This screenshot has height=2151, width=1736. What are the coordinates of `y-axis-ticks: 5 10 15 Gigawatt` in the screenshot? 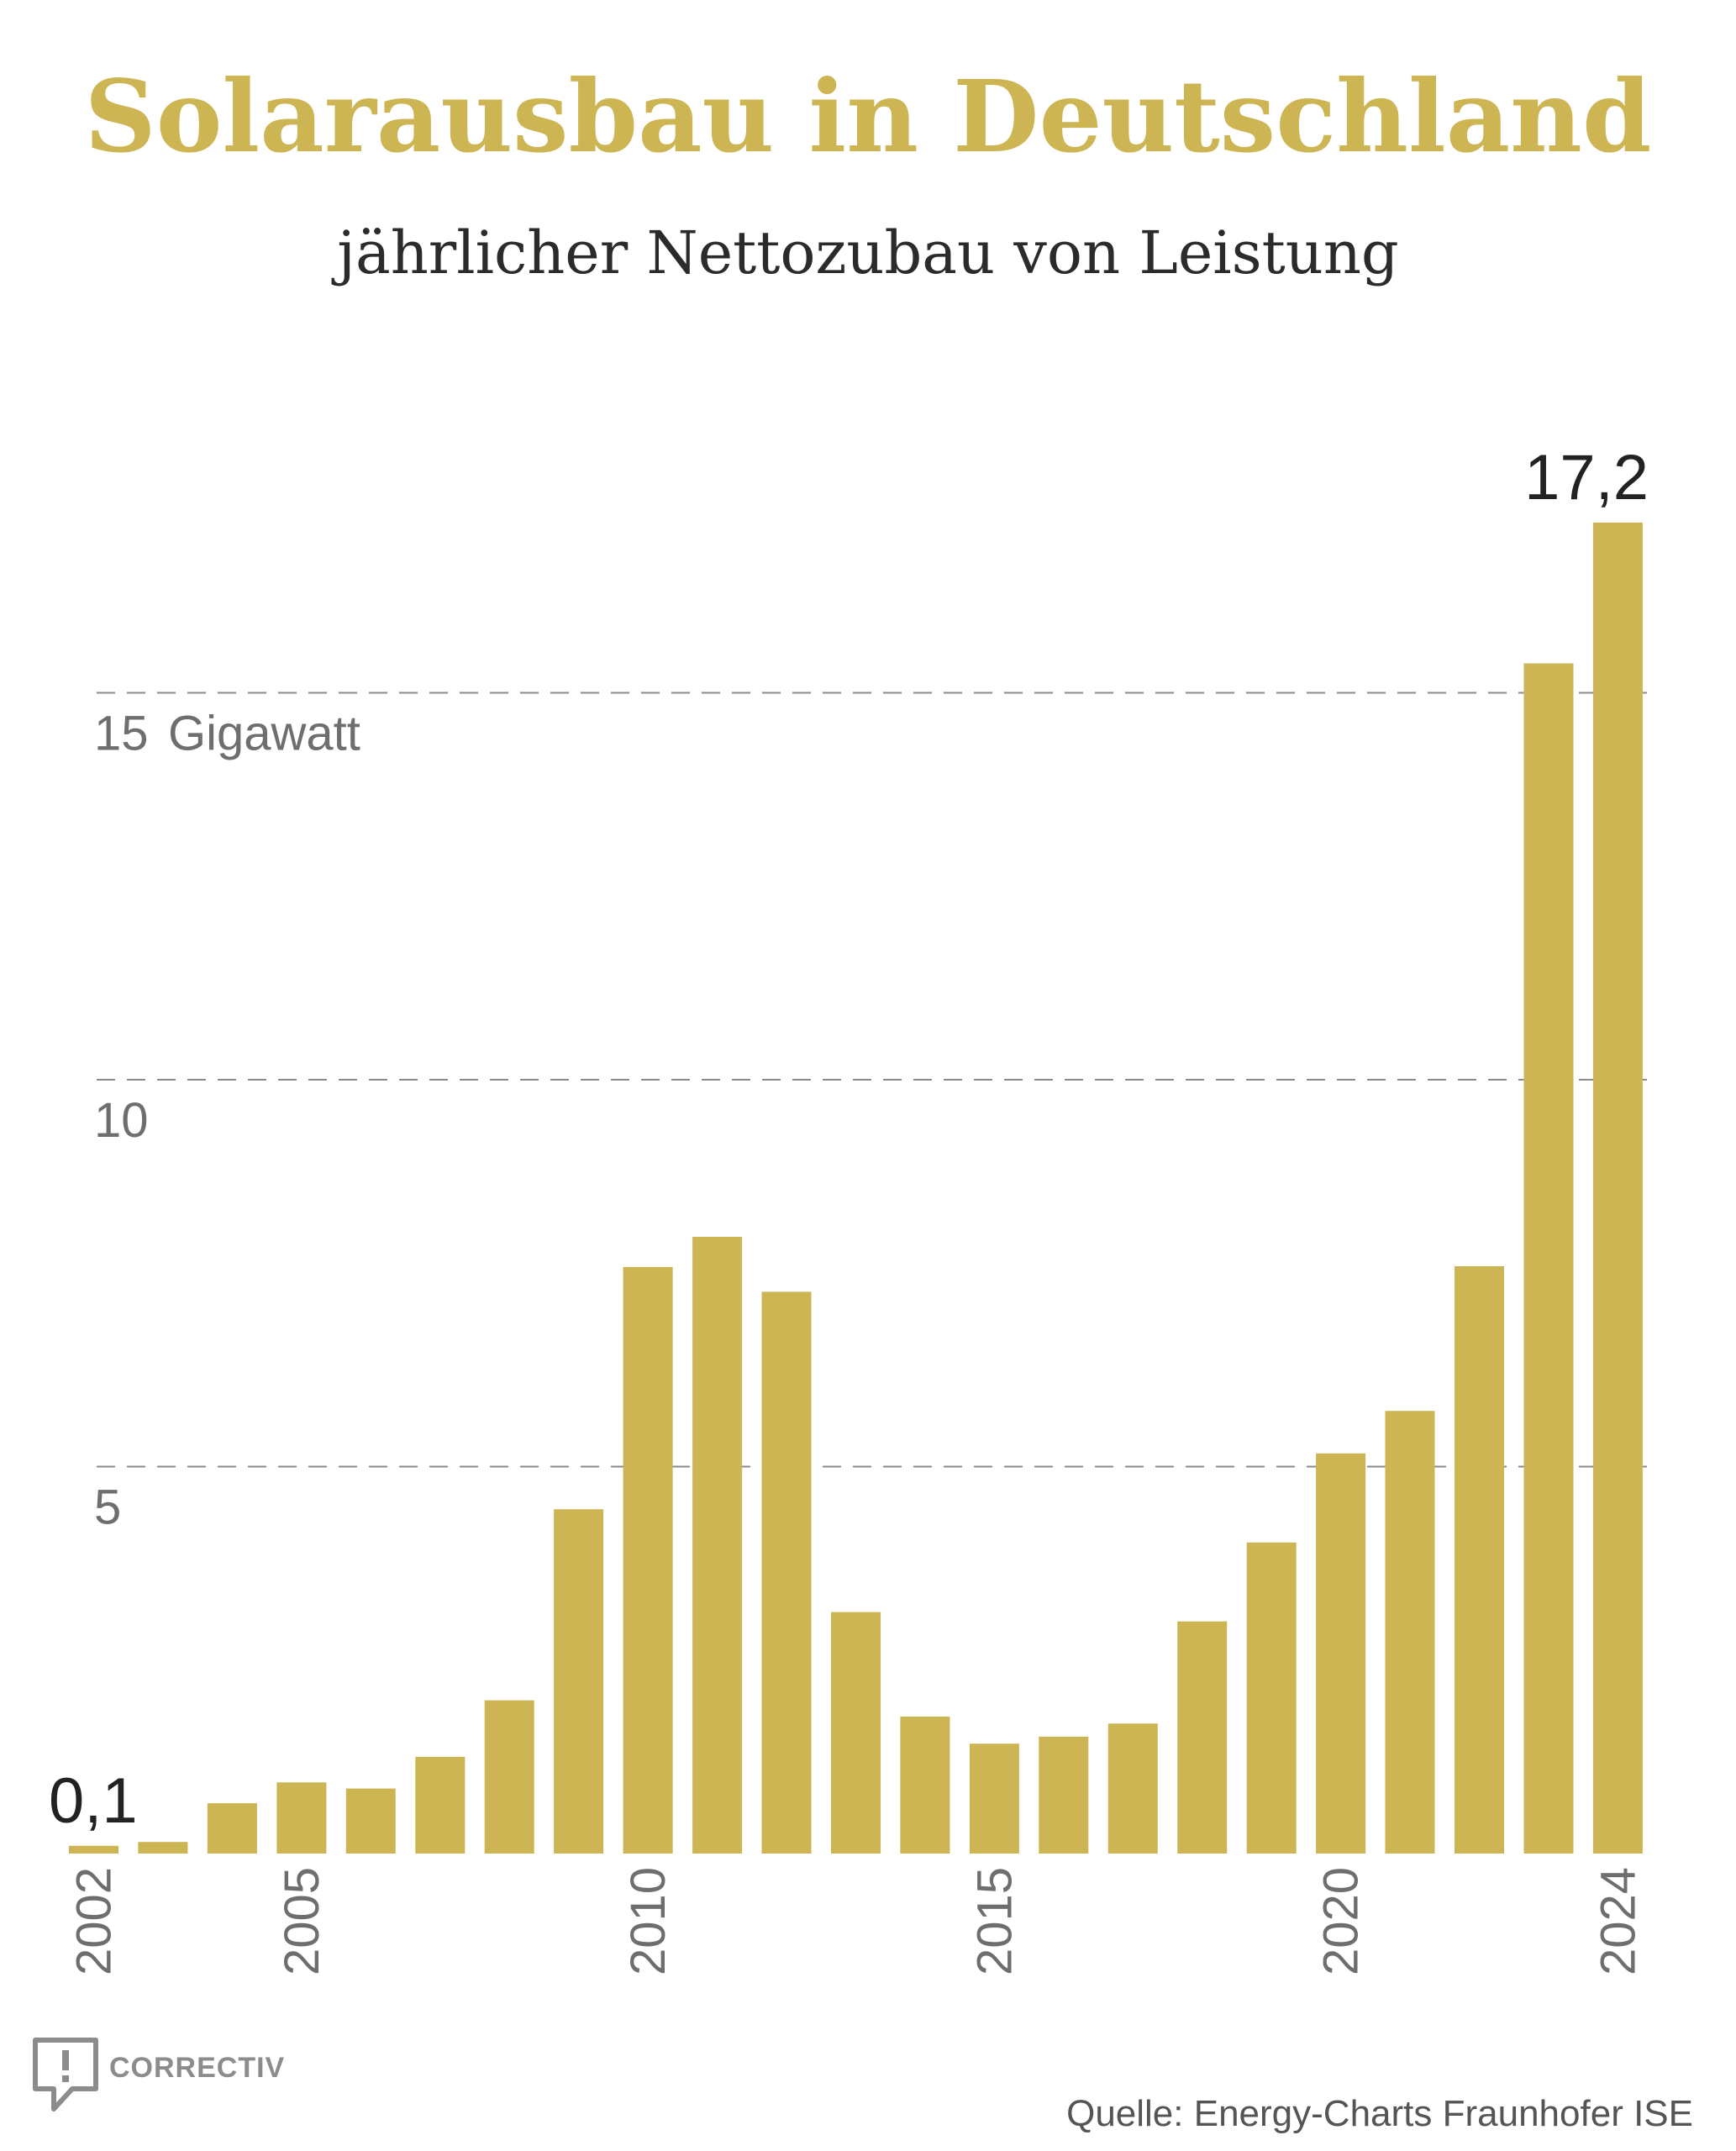 It's located at (227, 1121).